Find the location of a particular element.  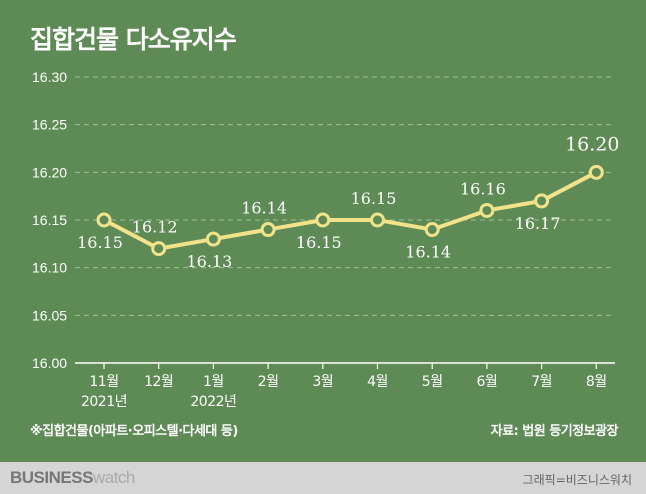

brand-logo: BUSINESSwatch is located at coordinates (72, 478).